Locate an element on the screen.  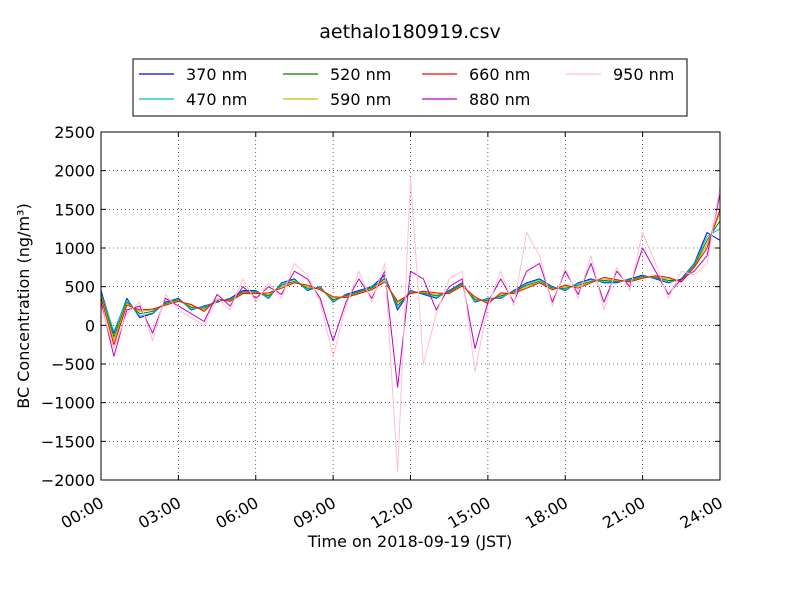
x-tick-label: 21:00 is located at coordinates (623, 513).